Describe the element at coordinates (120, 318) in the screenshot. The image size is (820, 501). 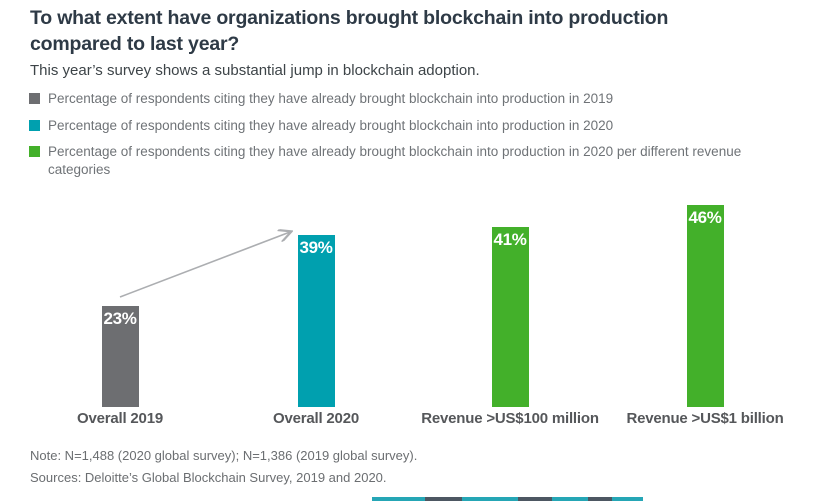
I see `bar-value-label: 23%` at that location.